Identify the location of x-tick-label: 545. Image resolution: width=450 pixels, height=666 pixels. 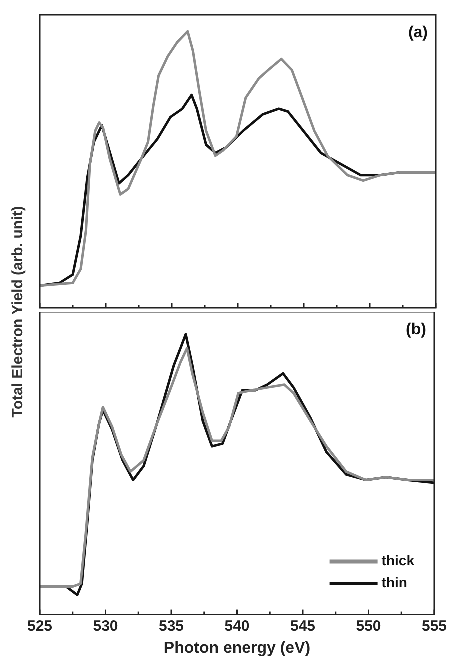
(303, 626).